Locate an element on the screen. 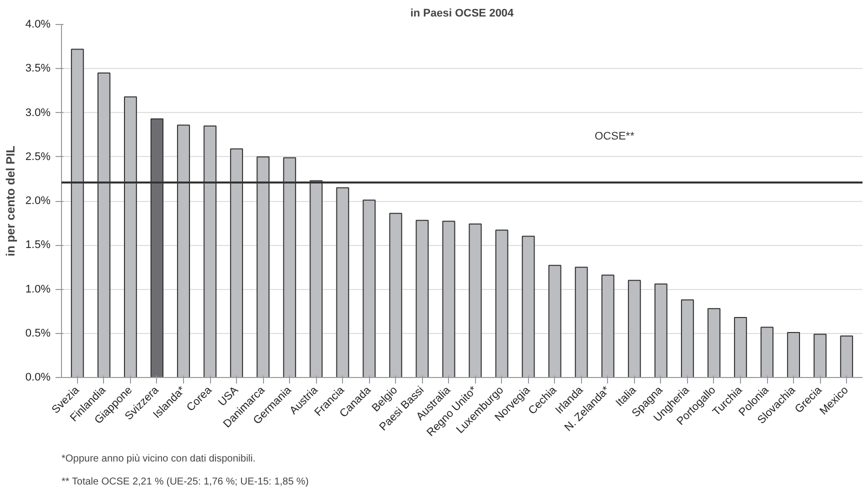 The image size is (866, 492). chart-title: in Paesi OCSE 2004 is located at coordinates (462, 14).